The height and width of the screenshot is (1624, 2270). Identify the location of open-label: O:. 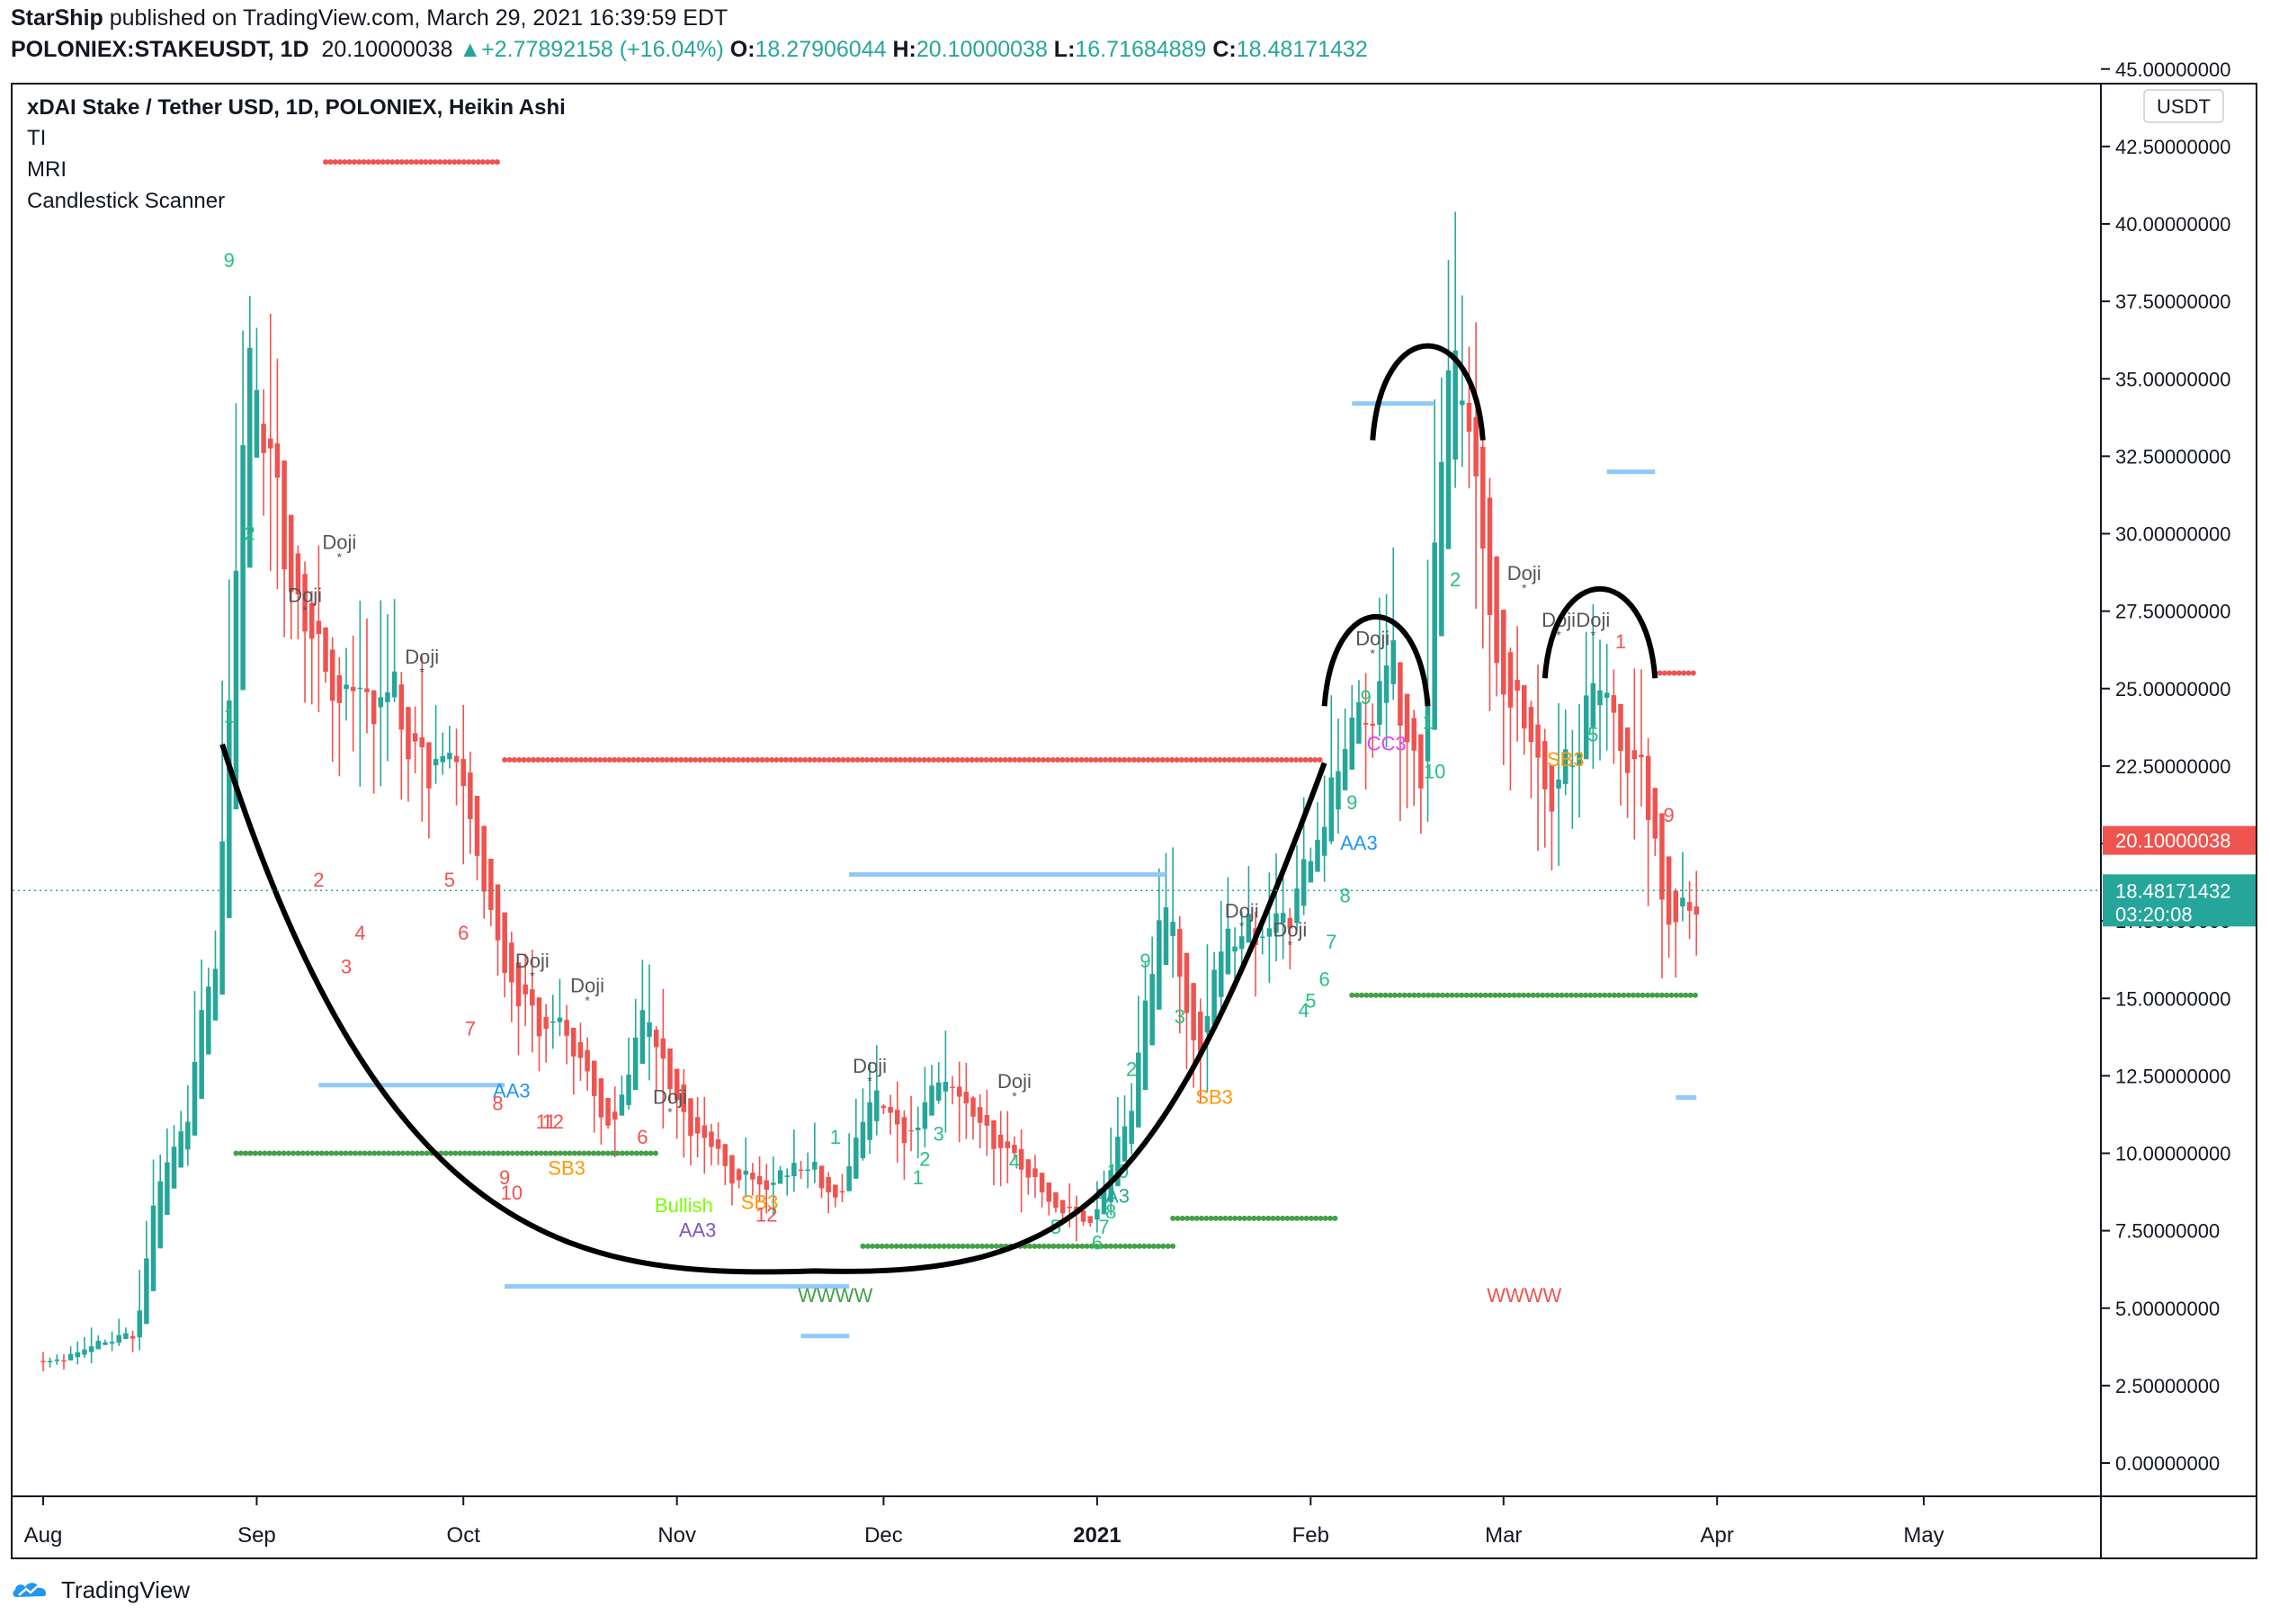
(742, 49).